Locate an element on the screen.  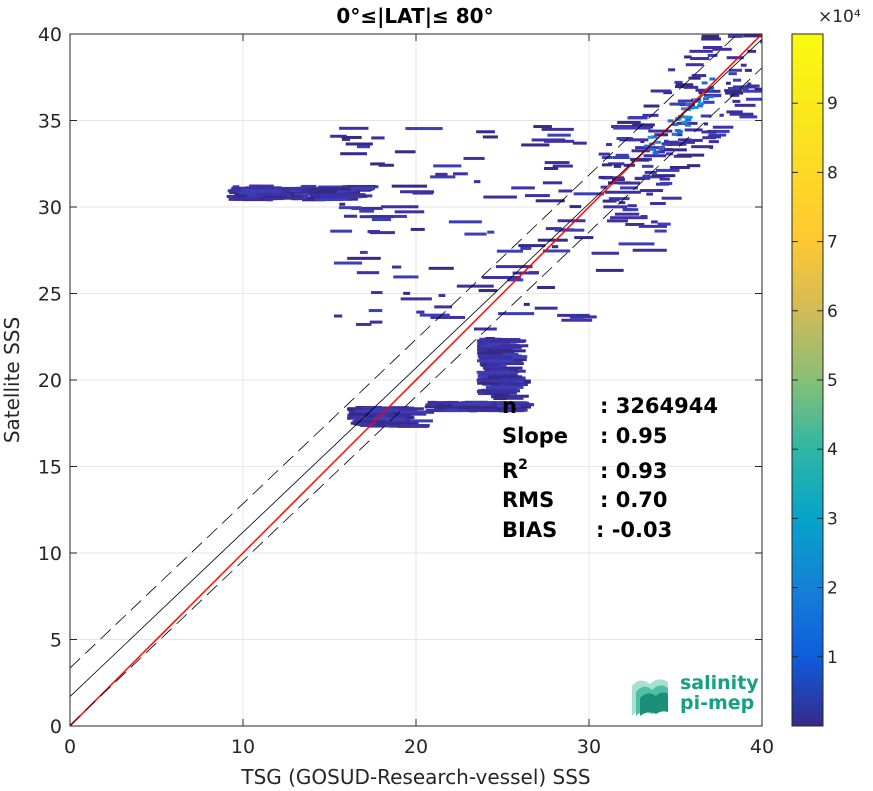
stat-value: : 0.95 is located at coordinates (634, 436).